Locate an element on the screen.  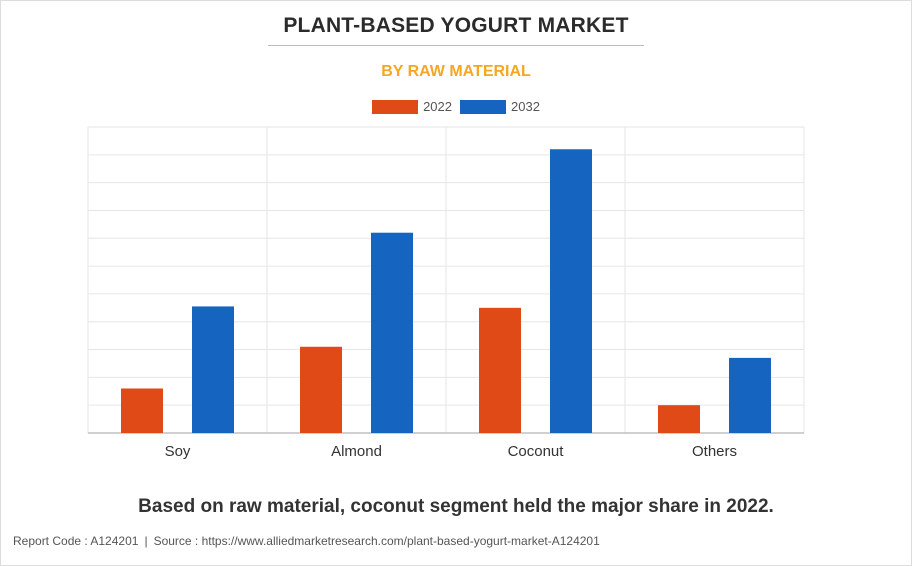
bar-coconut-2022 is located at coordinates (500, 370).